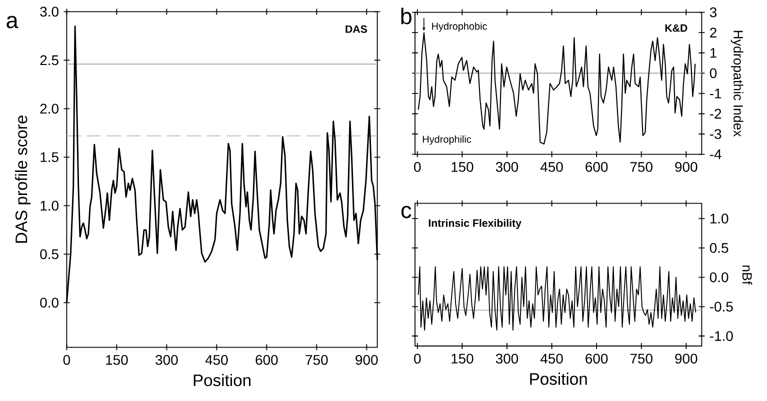 The width and height of the screenshot is (767, 401). Describe the element at coordinates (721, 307) in the screenshot. I see `y-tick-label: -0.5` at that location.